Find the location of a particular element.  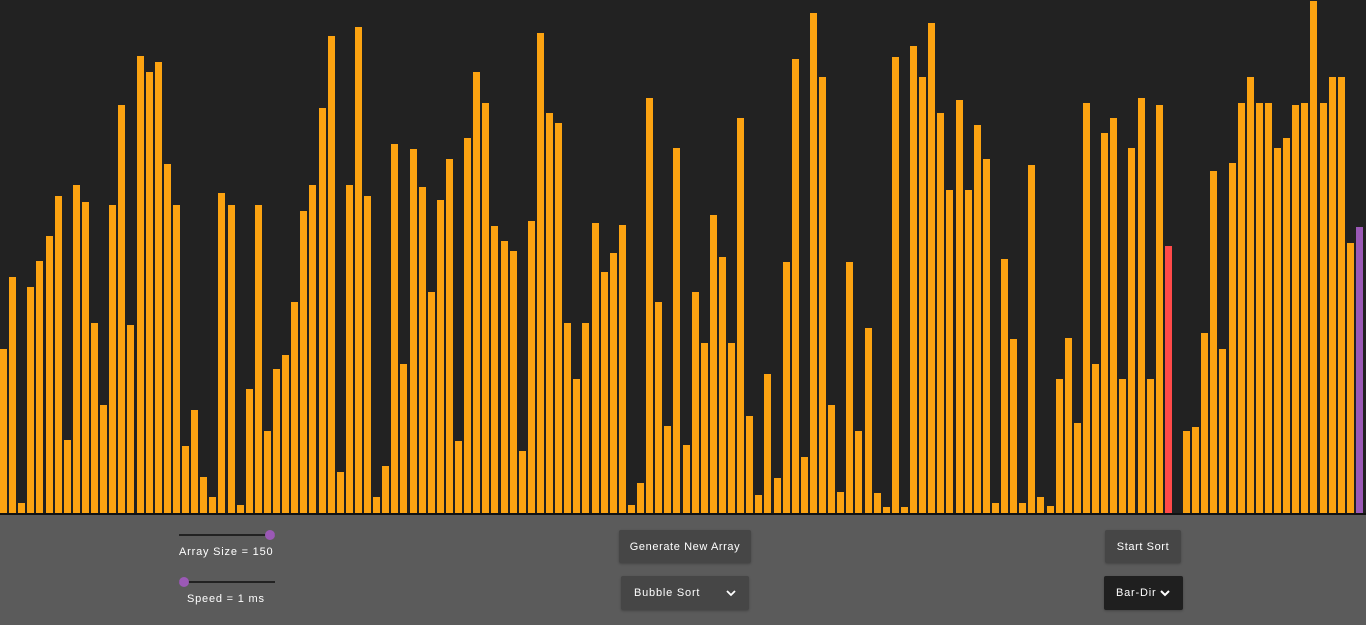

algorithm-select: Bubble Sort is located at coordinates (685, 593).